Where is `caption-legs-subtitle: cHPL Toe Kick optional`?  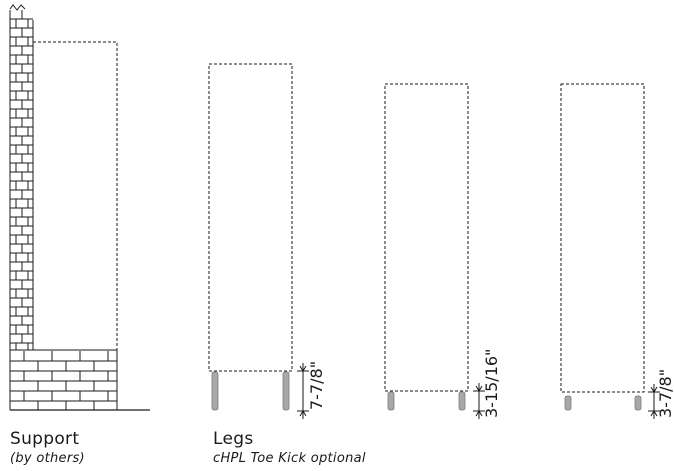
caption-legs-subtitle: cHPL Toe Kick optional is located at coordinates (289, 458).